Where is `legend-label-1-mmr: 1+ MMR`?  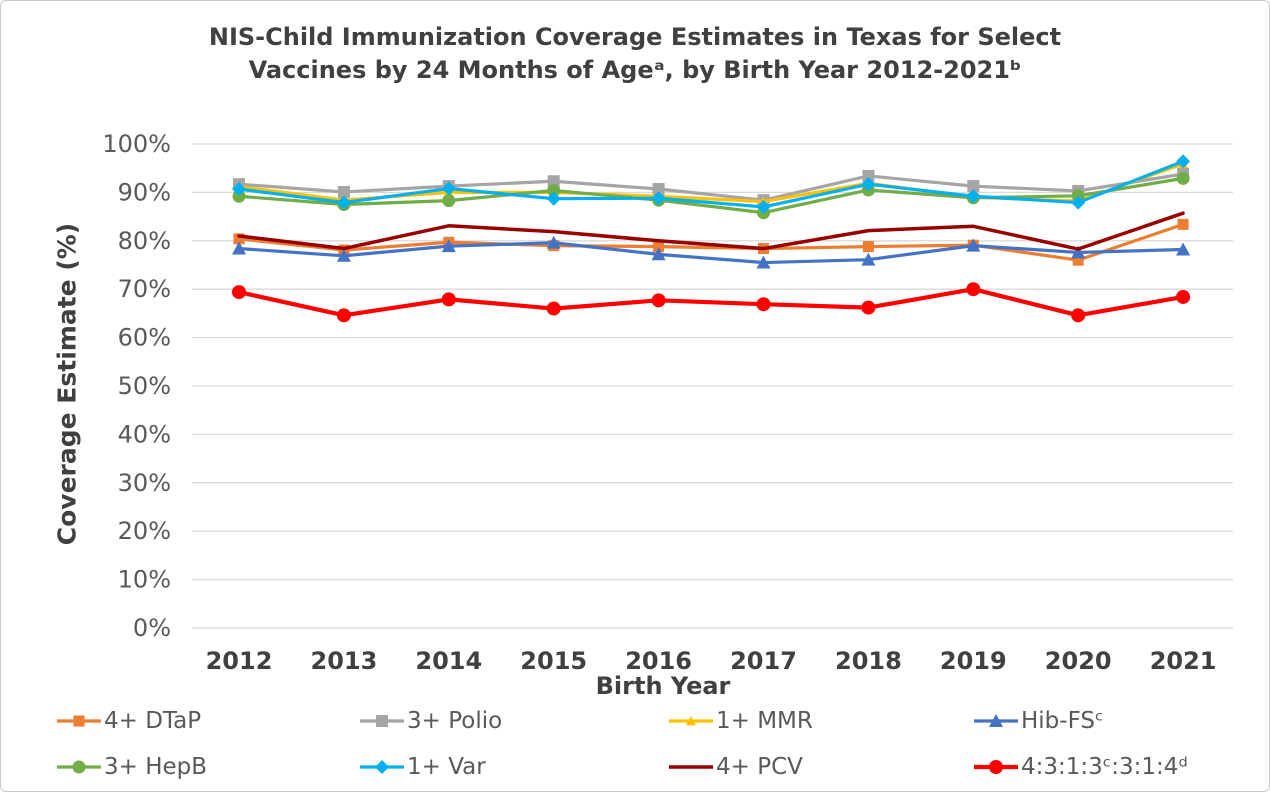
legend-label-1-mmr: 1+ MMR is located at coordinates (764, 721).